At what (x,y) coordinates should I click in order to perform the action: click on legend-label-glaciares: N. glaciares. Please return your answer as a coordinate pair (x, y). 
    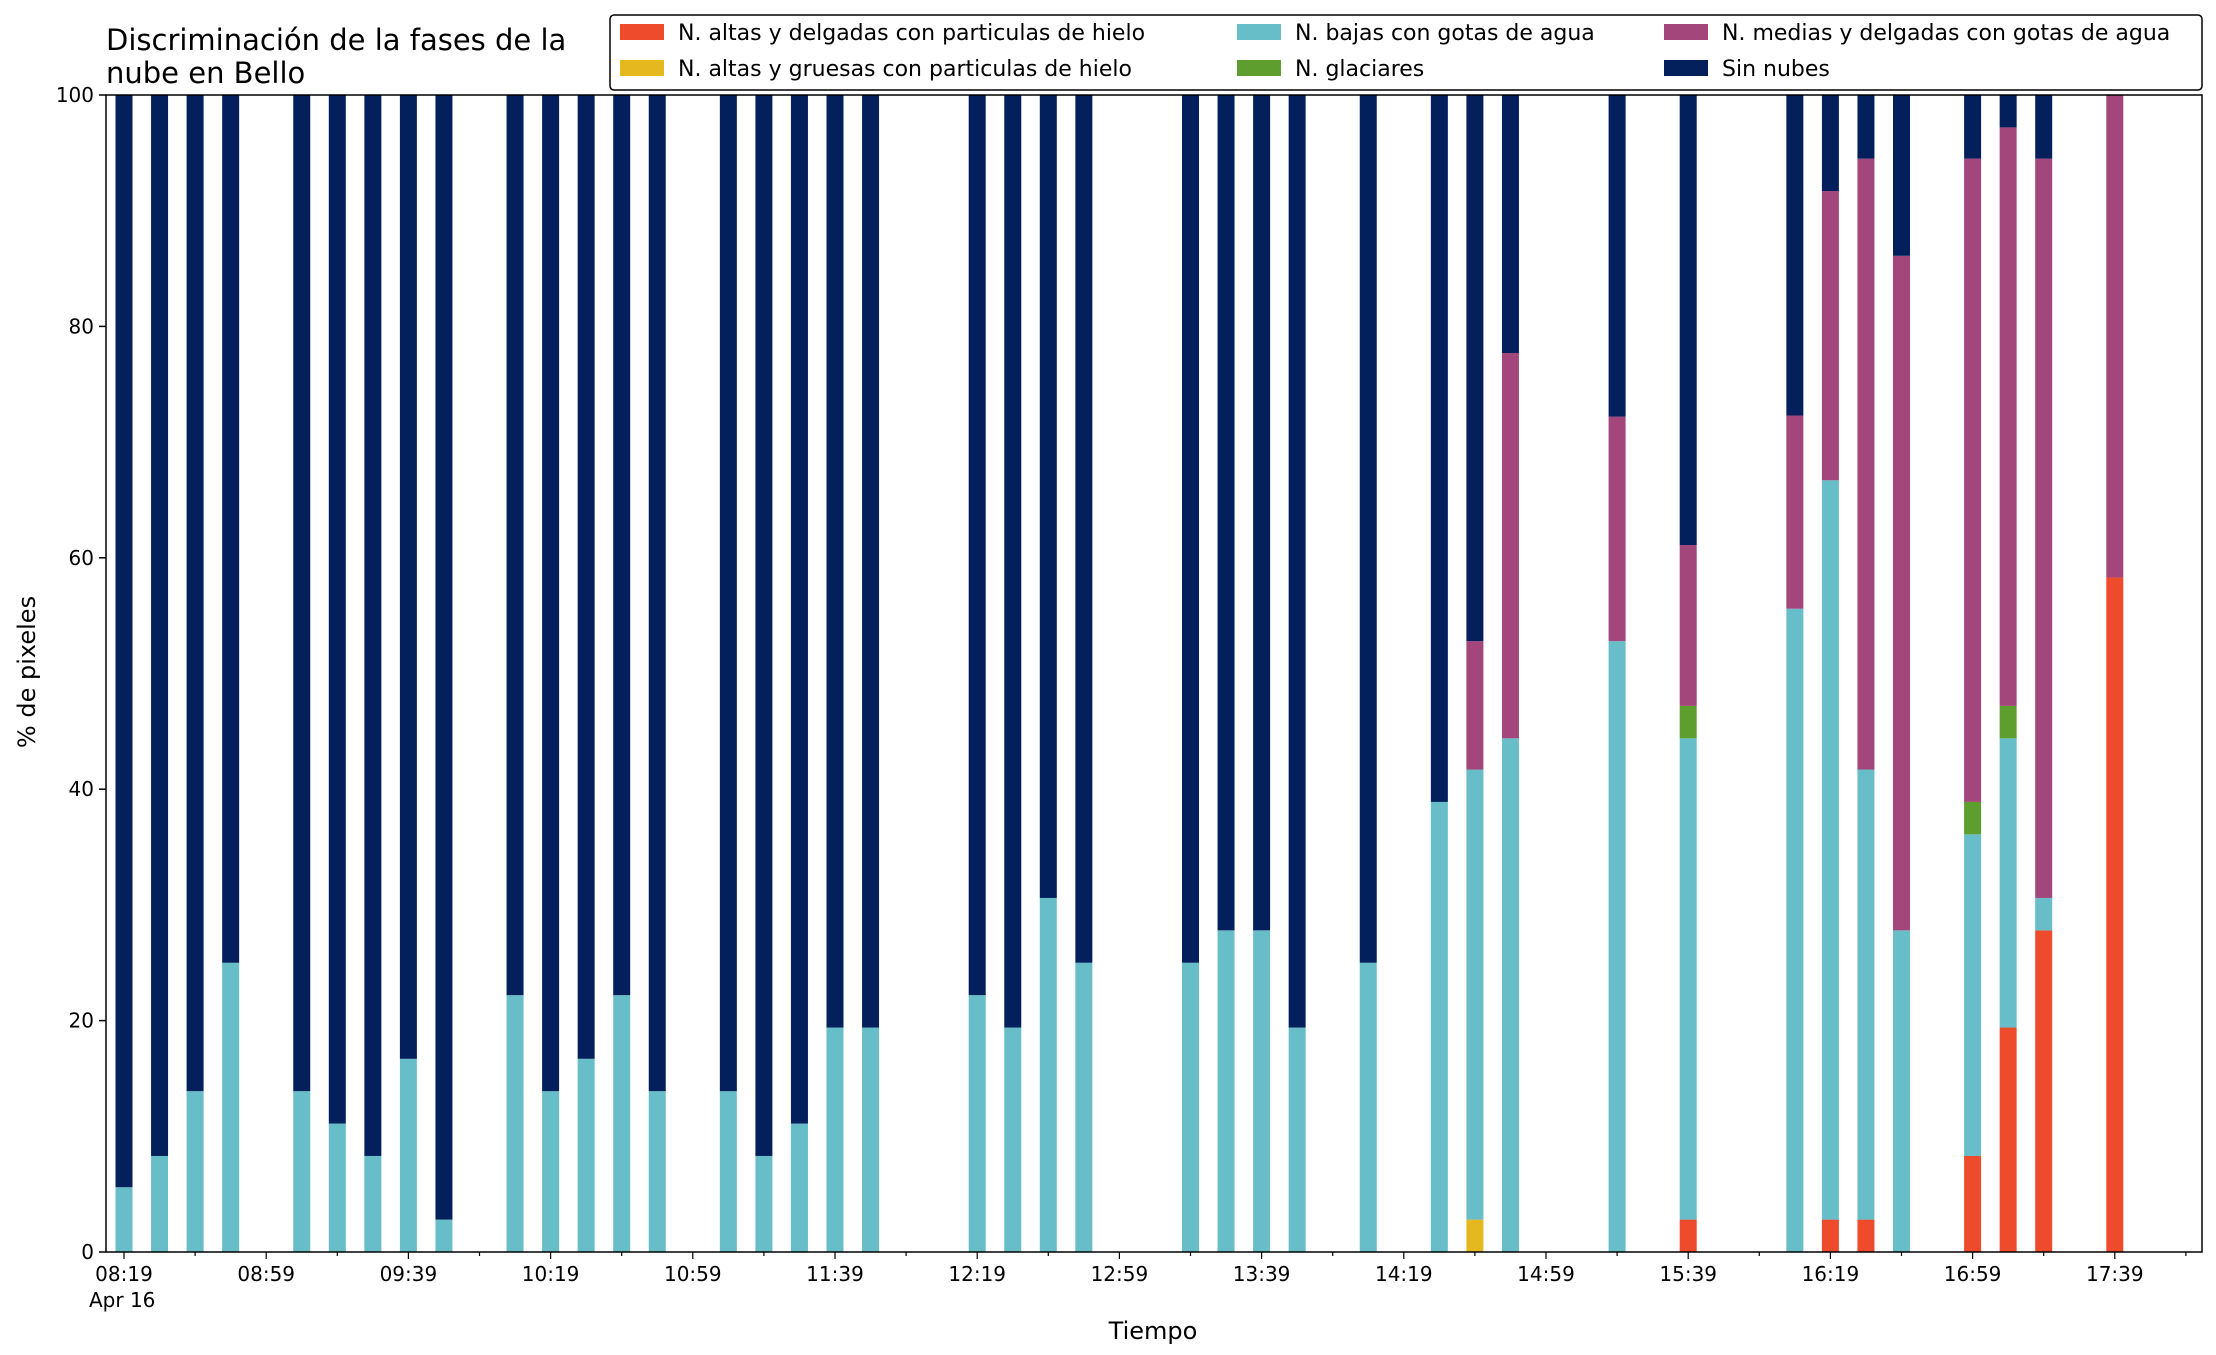
    Looking at the image, I should click on (1359, 69).